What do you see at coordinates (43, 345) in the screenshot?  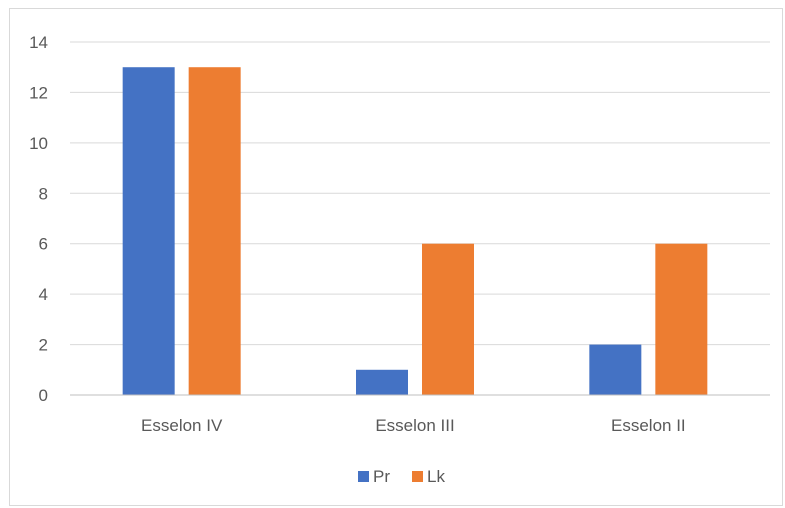 I see `y-tick-label: 2` at bounding box center [43, 345].